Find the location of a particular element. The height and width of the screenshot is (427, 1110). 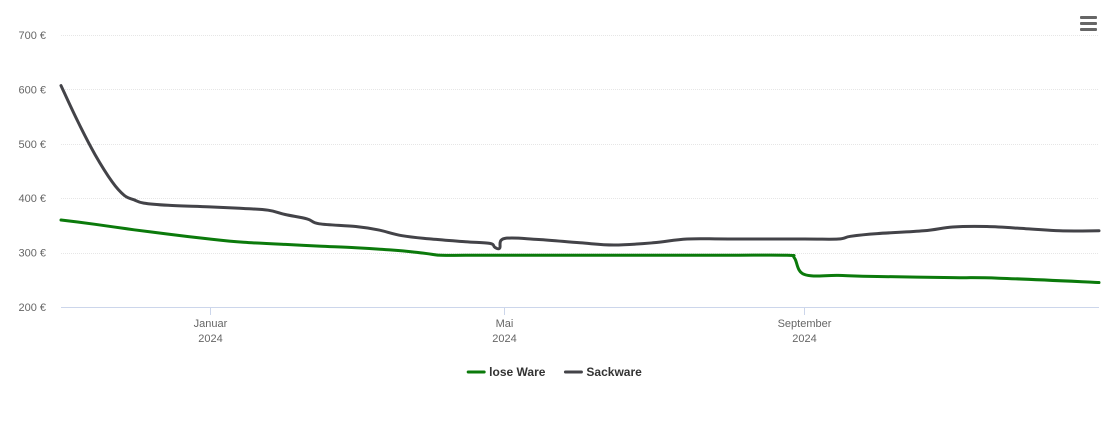

hamburger-menu-icon is located at coordinates (1088, 23).